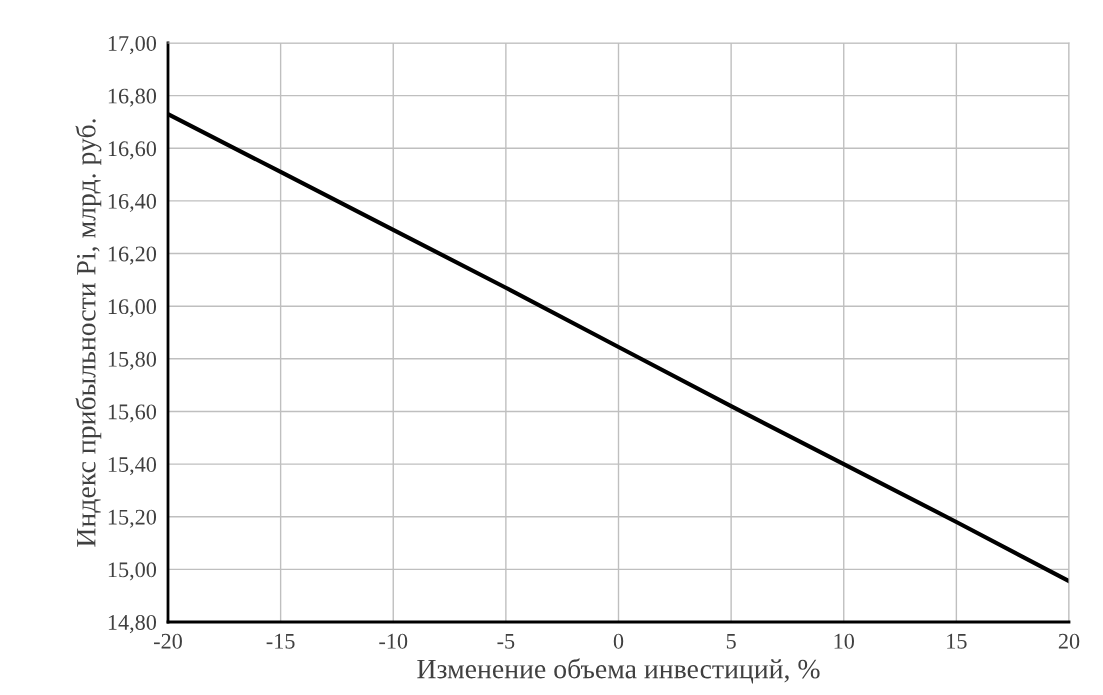 This screenshot has height=695, width=1103. What do you see at coordinates (168, 641) in the screenshot?
I see `x-tick-label: -20` at bounding box center [168, 641].